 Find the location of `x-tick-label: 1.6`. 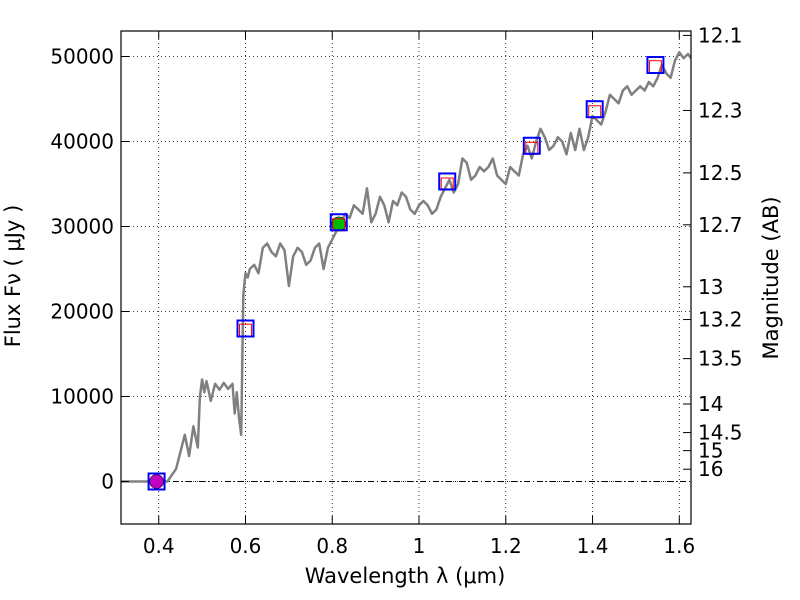

x-tick-label: 1.6 is located at coordinates (679, 546).